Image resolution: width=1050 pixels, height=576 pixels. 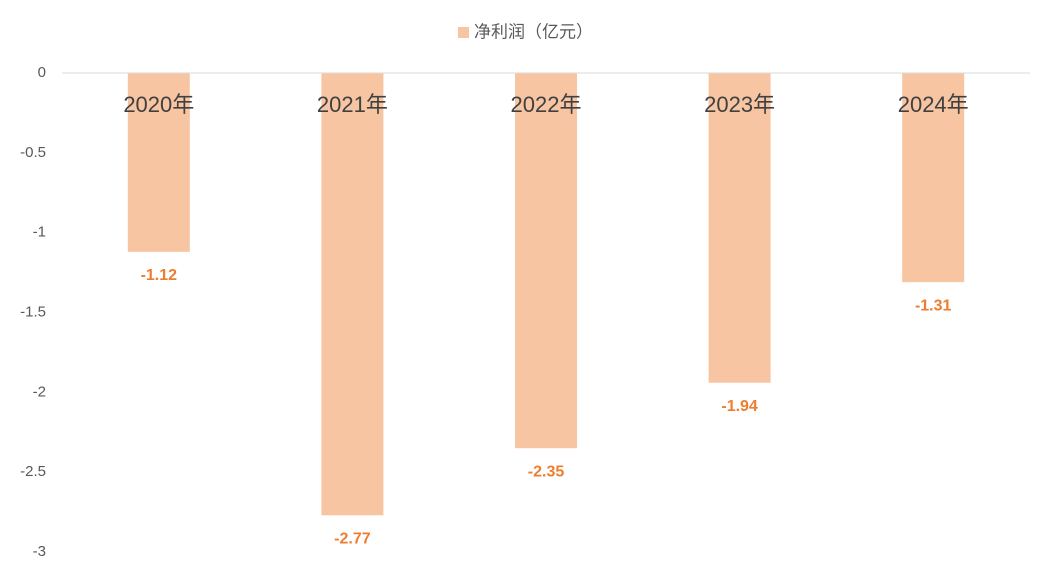 I want to click on y-tick-label: -1, so click(x=39, y=232).